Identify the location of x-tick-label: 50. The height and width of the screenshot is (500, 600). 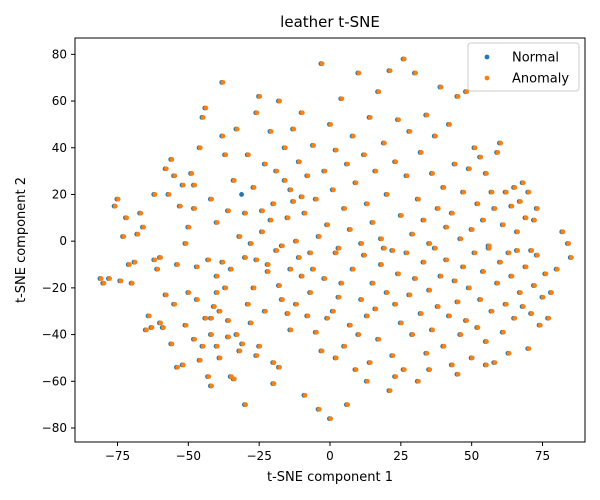
(471, 456).